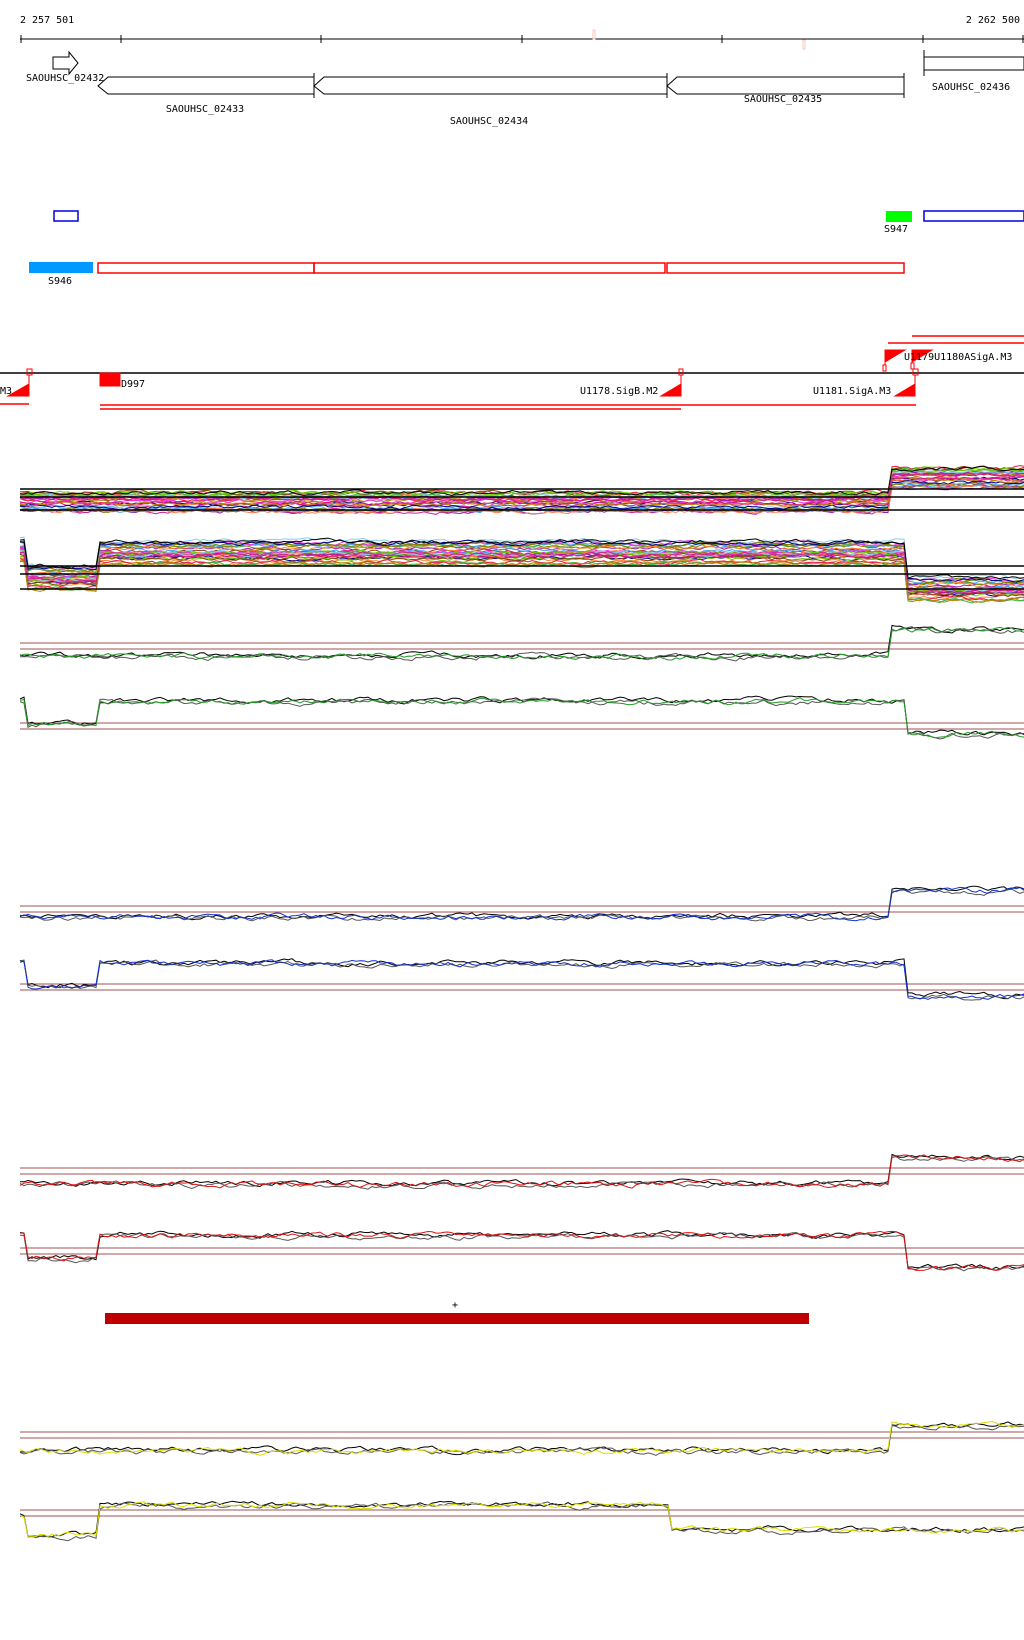 The image size is (1024, 1640). Describe the element at coordinates (971, 87) in the screenshot. I see `gene-label: SAOUHSC_02436` at that location.